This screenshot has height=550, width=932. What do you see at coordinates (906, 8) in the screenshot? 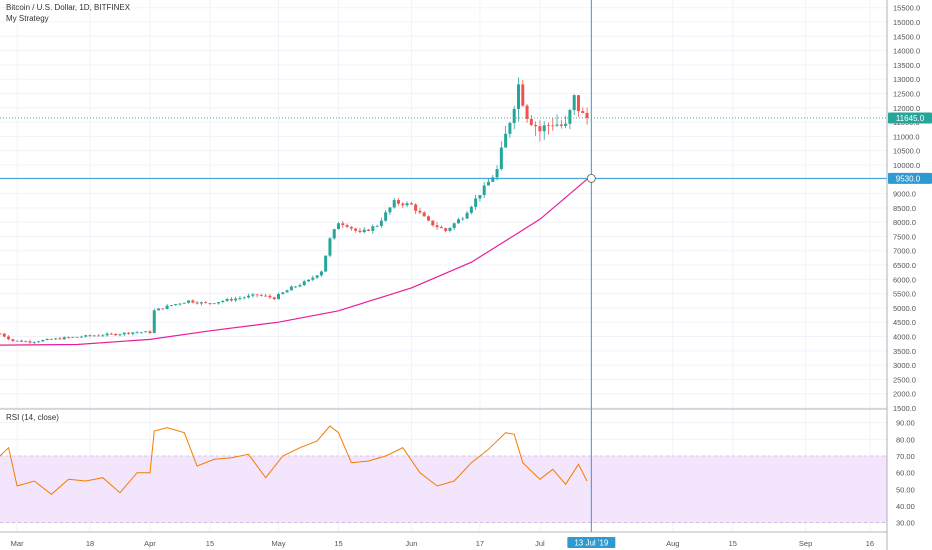
I see `price-tick-label: 15500.0` at bounding box center [906, 8].